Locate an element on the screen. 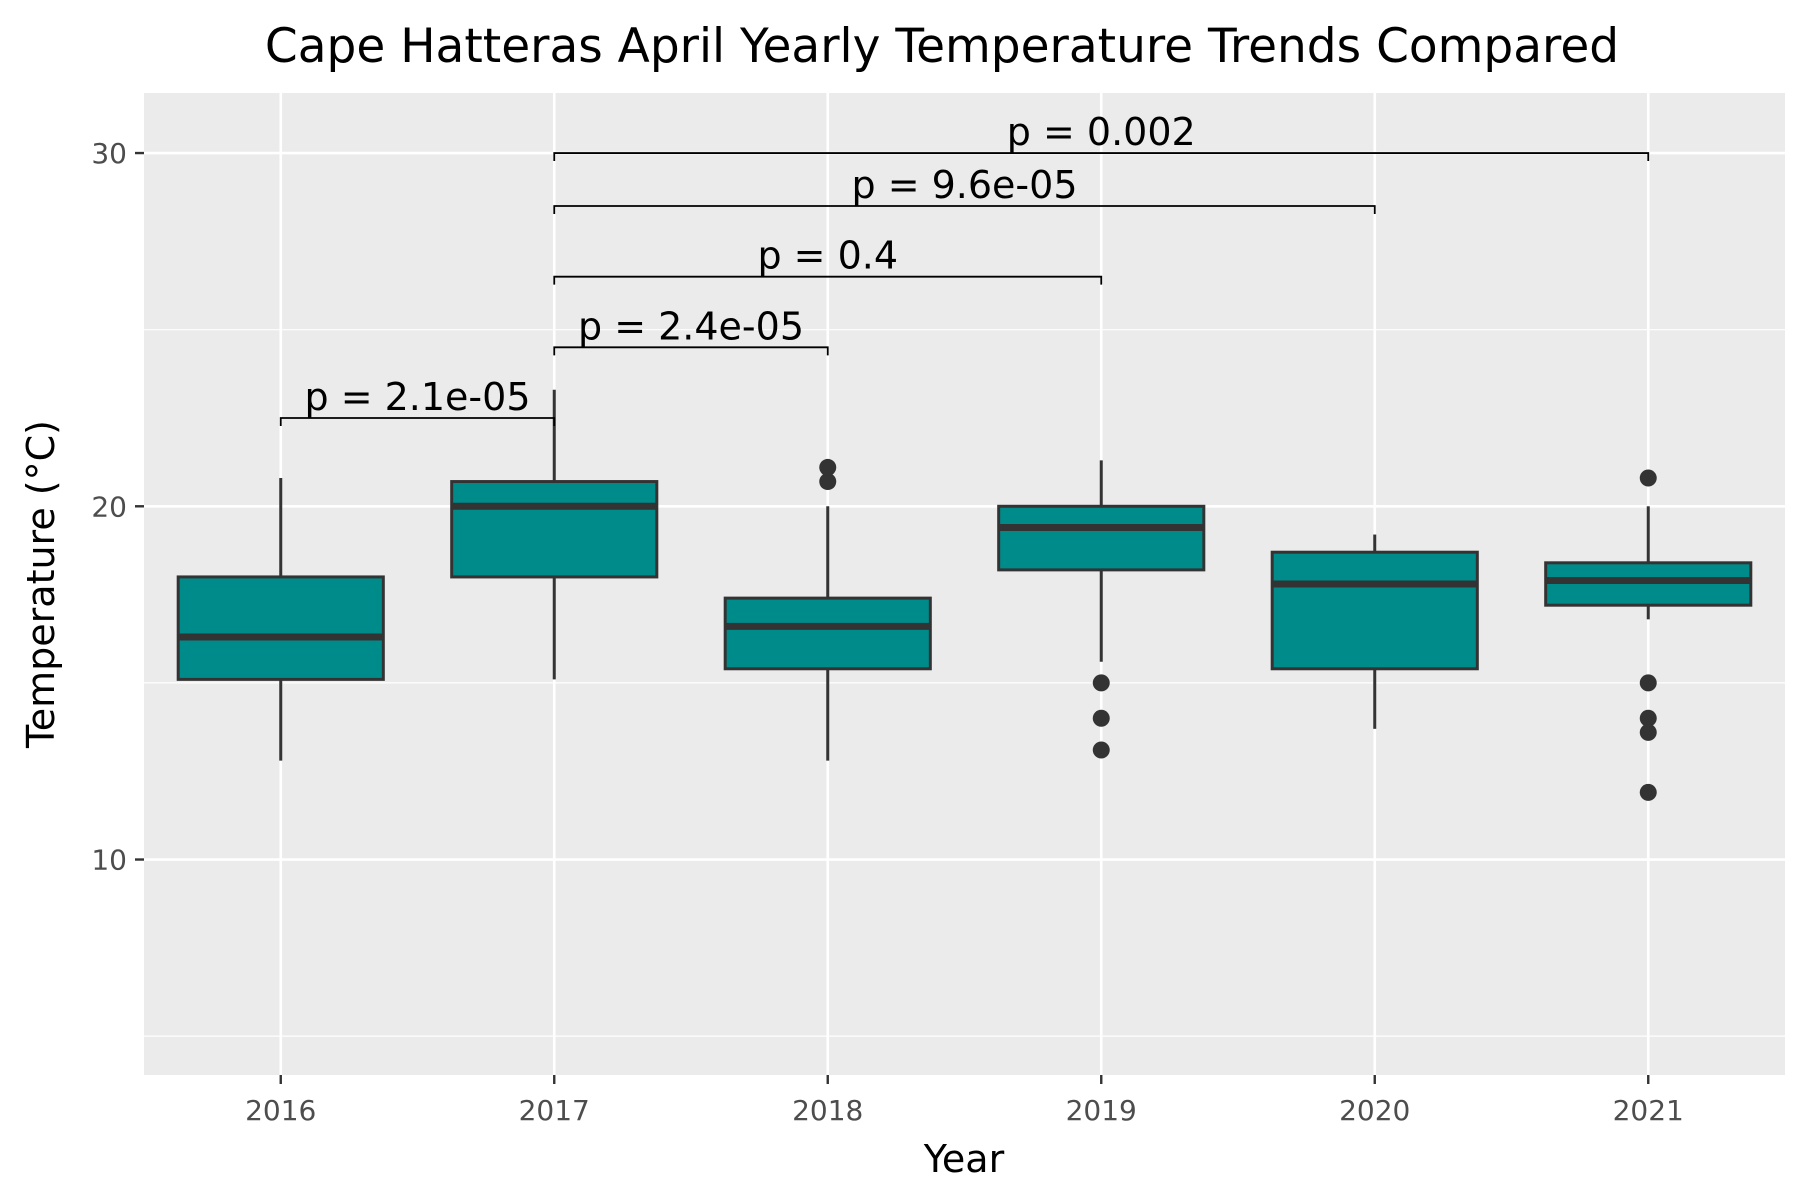 Image resolution: width=1800 pixels, height=1200 pixels. p-value-label: p = 0.4 is located at coordinates (827, 256).